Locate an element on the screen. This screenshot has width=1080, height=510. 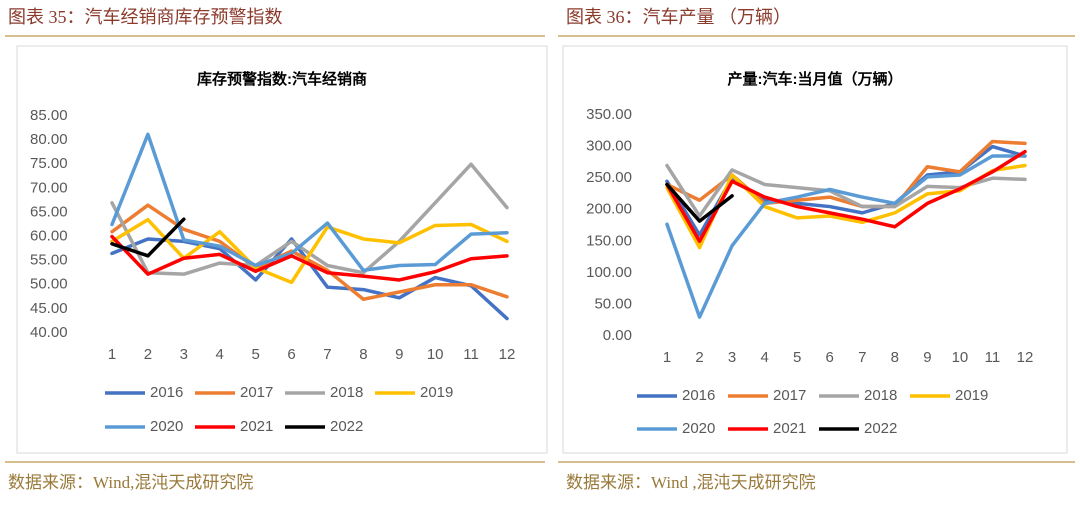
figure-caption: 图表 36：汽车产量 （万辆） is located at coordinates (678, 17).